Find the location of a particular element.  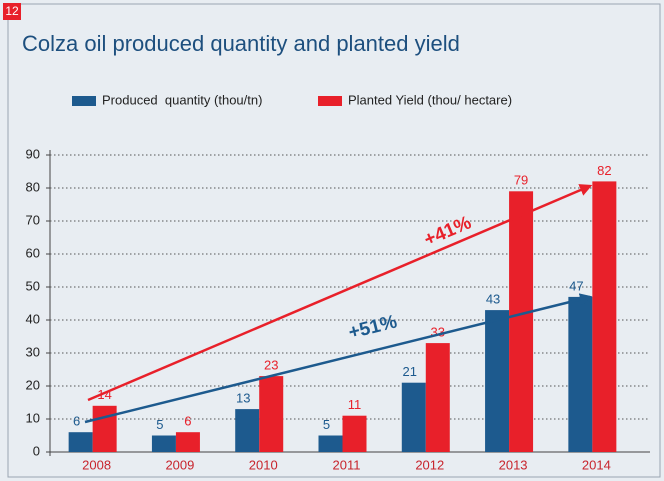

data-label: 82 is located at coordinates (604, 170).